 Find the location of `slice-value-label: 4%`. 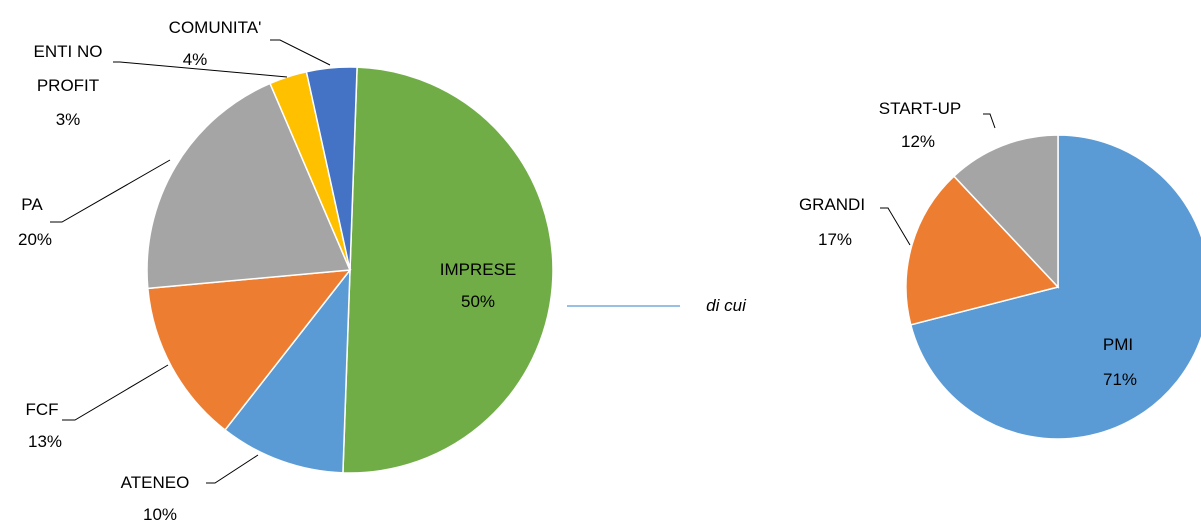

slice-value-label: 4% is located at coordinates (195, 59).